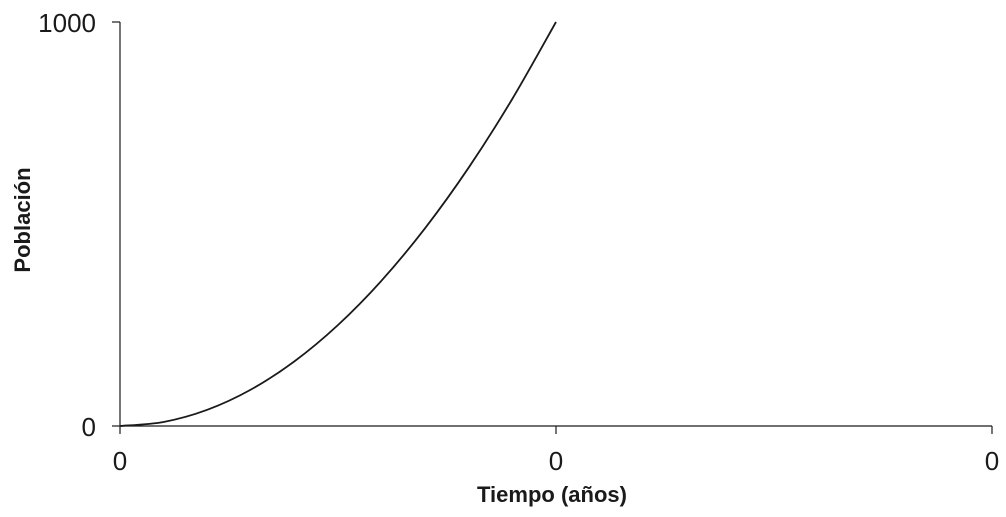 This screenshot has height=517, width=1006. I want to click on y-ticks: 0 1000, so click(79, 225).